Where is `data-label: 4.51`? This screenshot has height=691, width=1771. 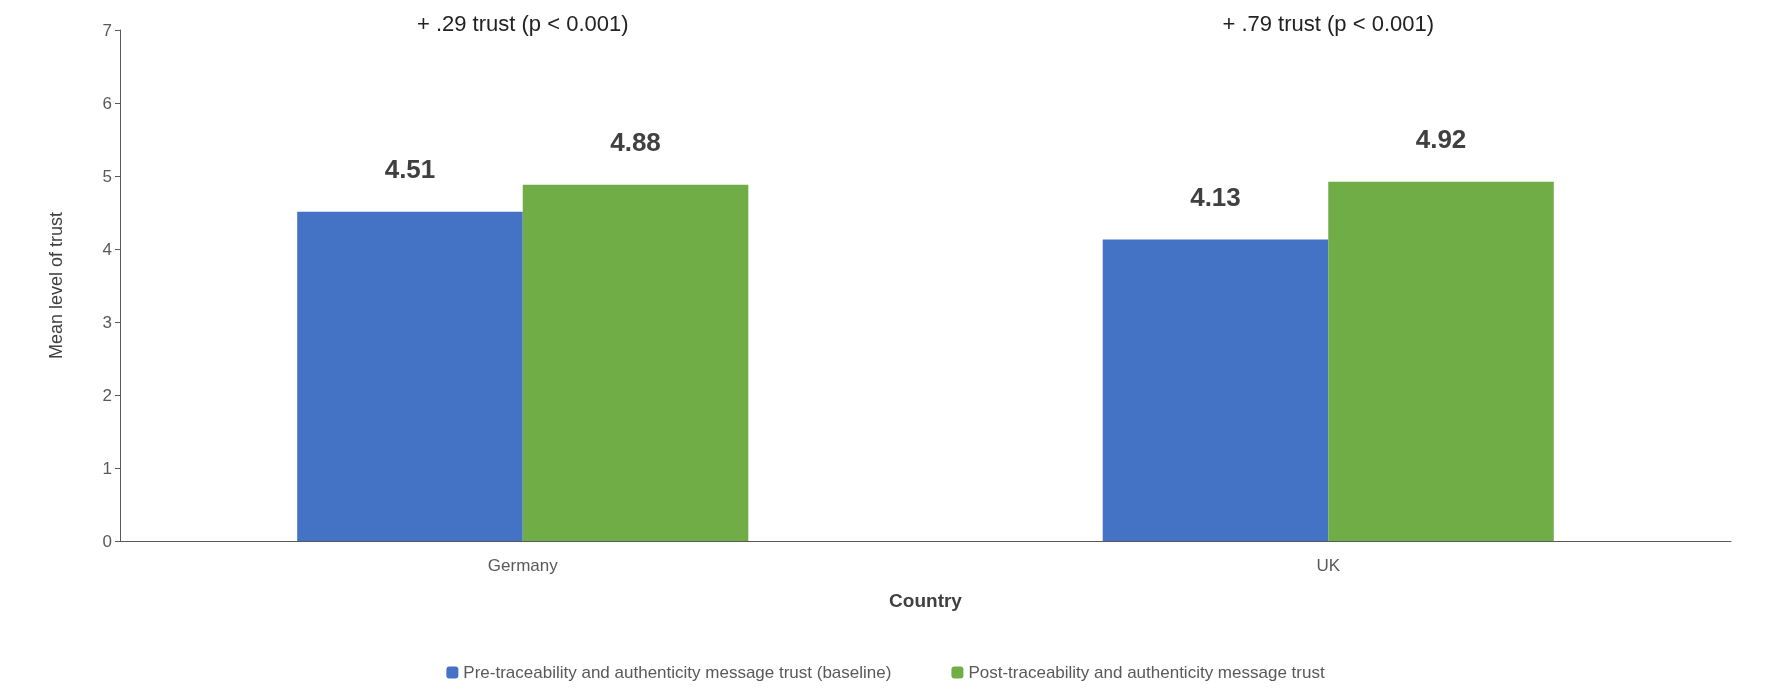
data-label: 4.51 is located at coordinates (410, 168).